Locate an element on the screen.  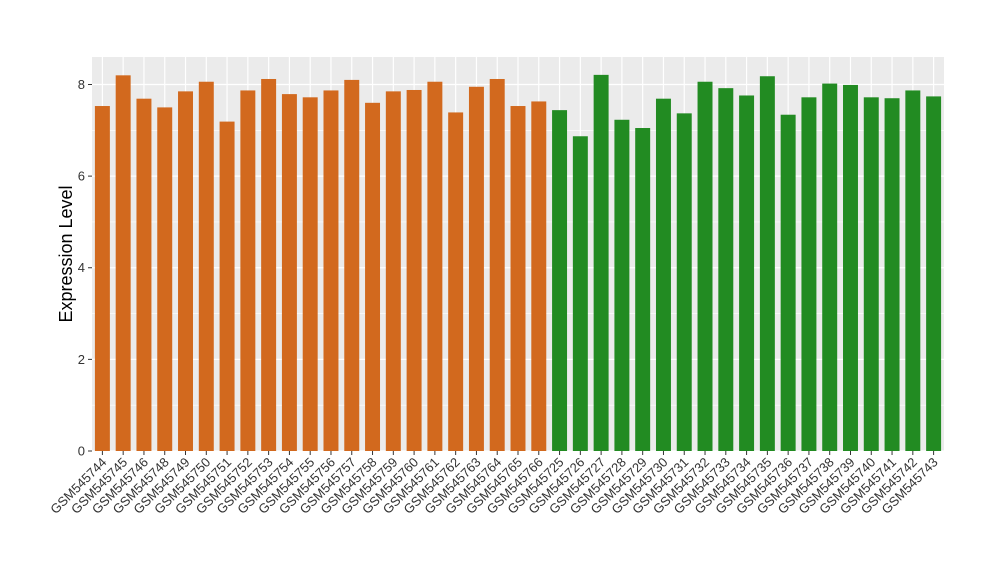
bar-GSM545759 is located at coordinates (393, 271).